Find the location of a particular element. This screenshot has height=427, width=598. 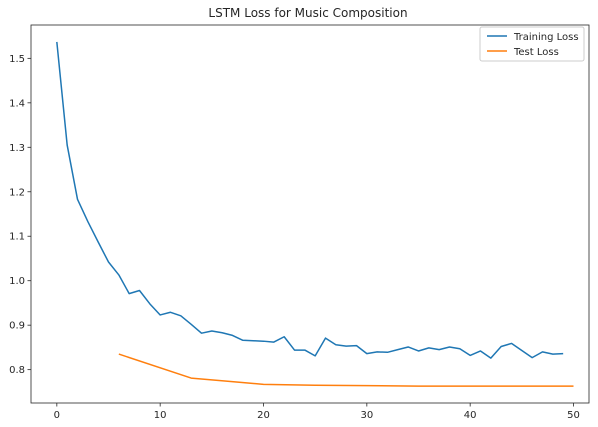

x-tick-label: 0 is located at coordinates (57, 415).